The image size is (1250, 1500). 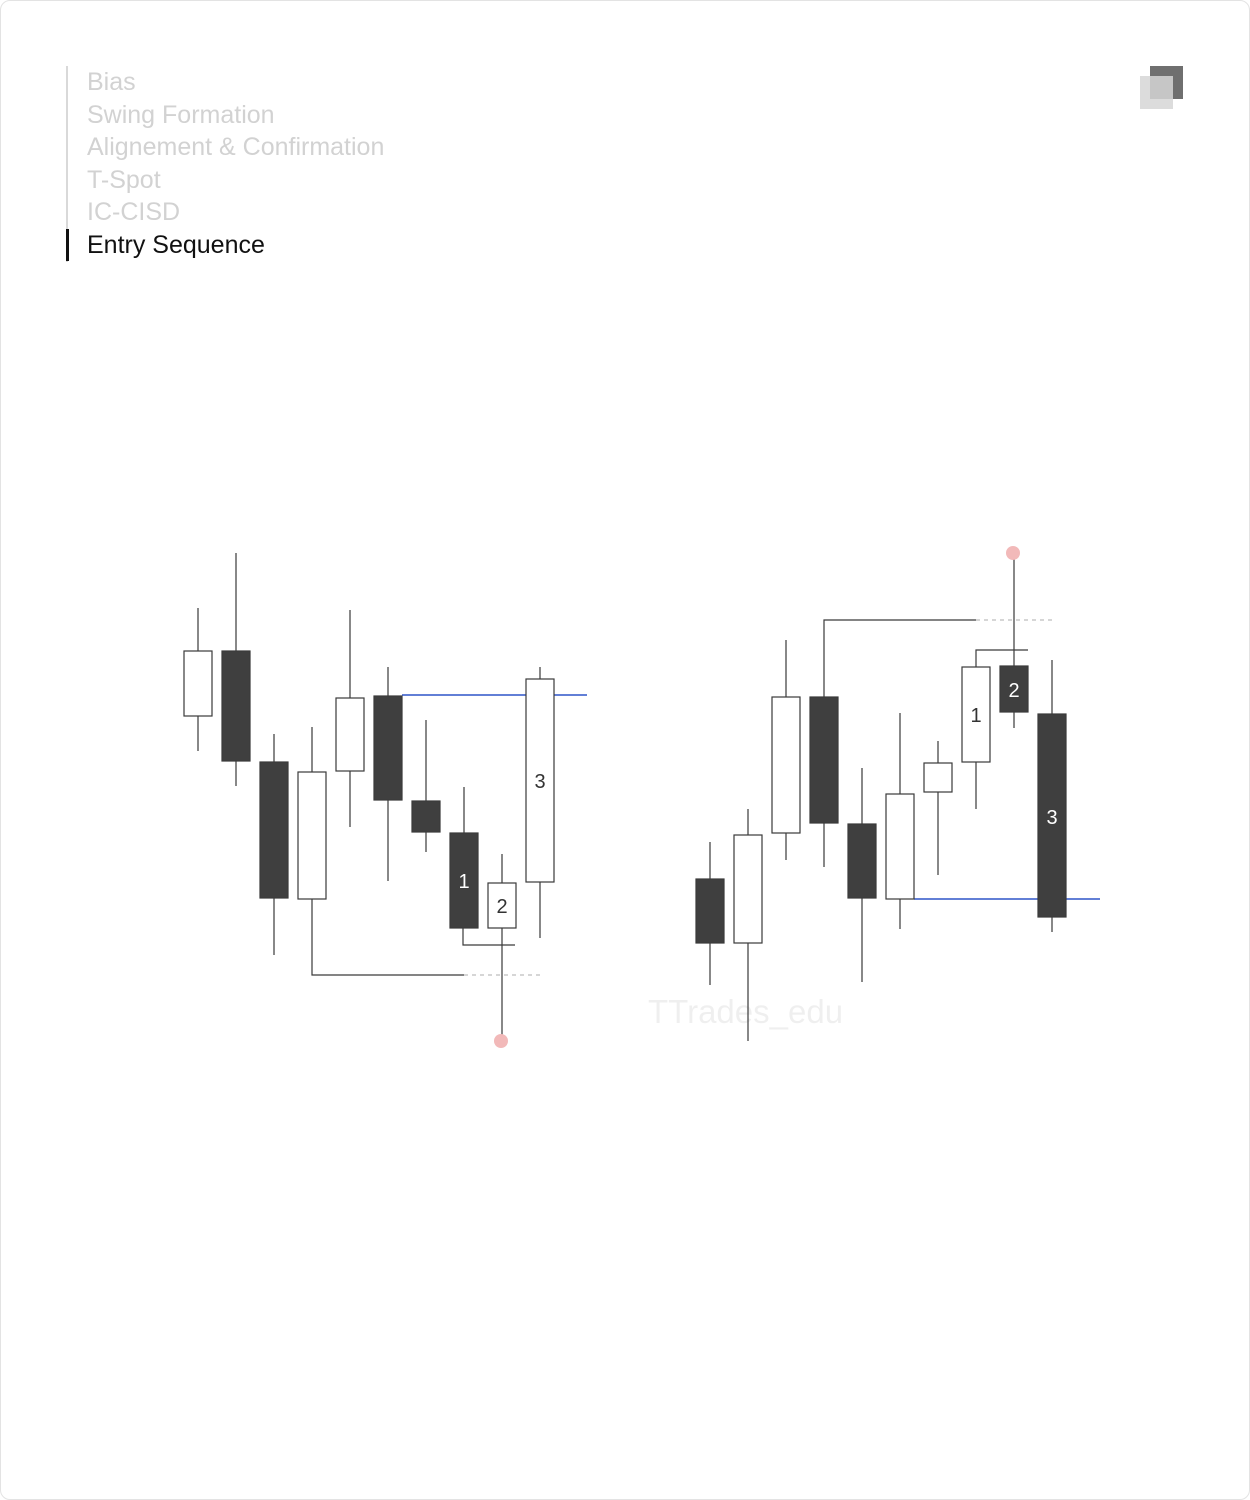 I want to click on swing-low-line, so click(x=387, y=937).